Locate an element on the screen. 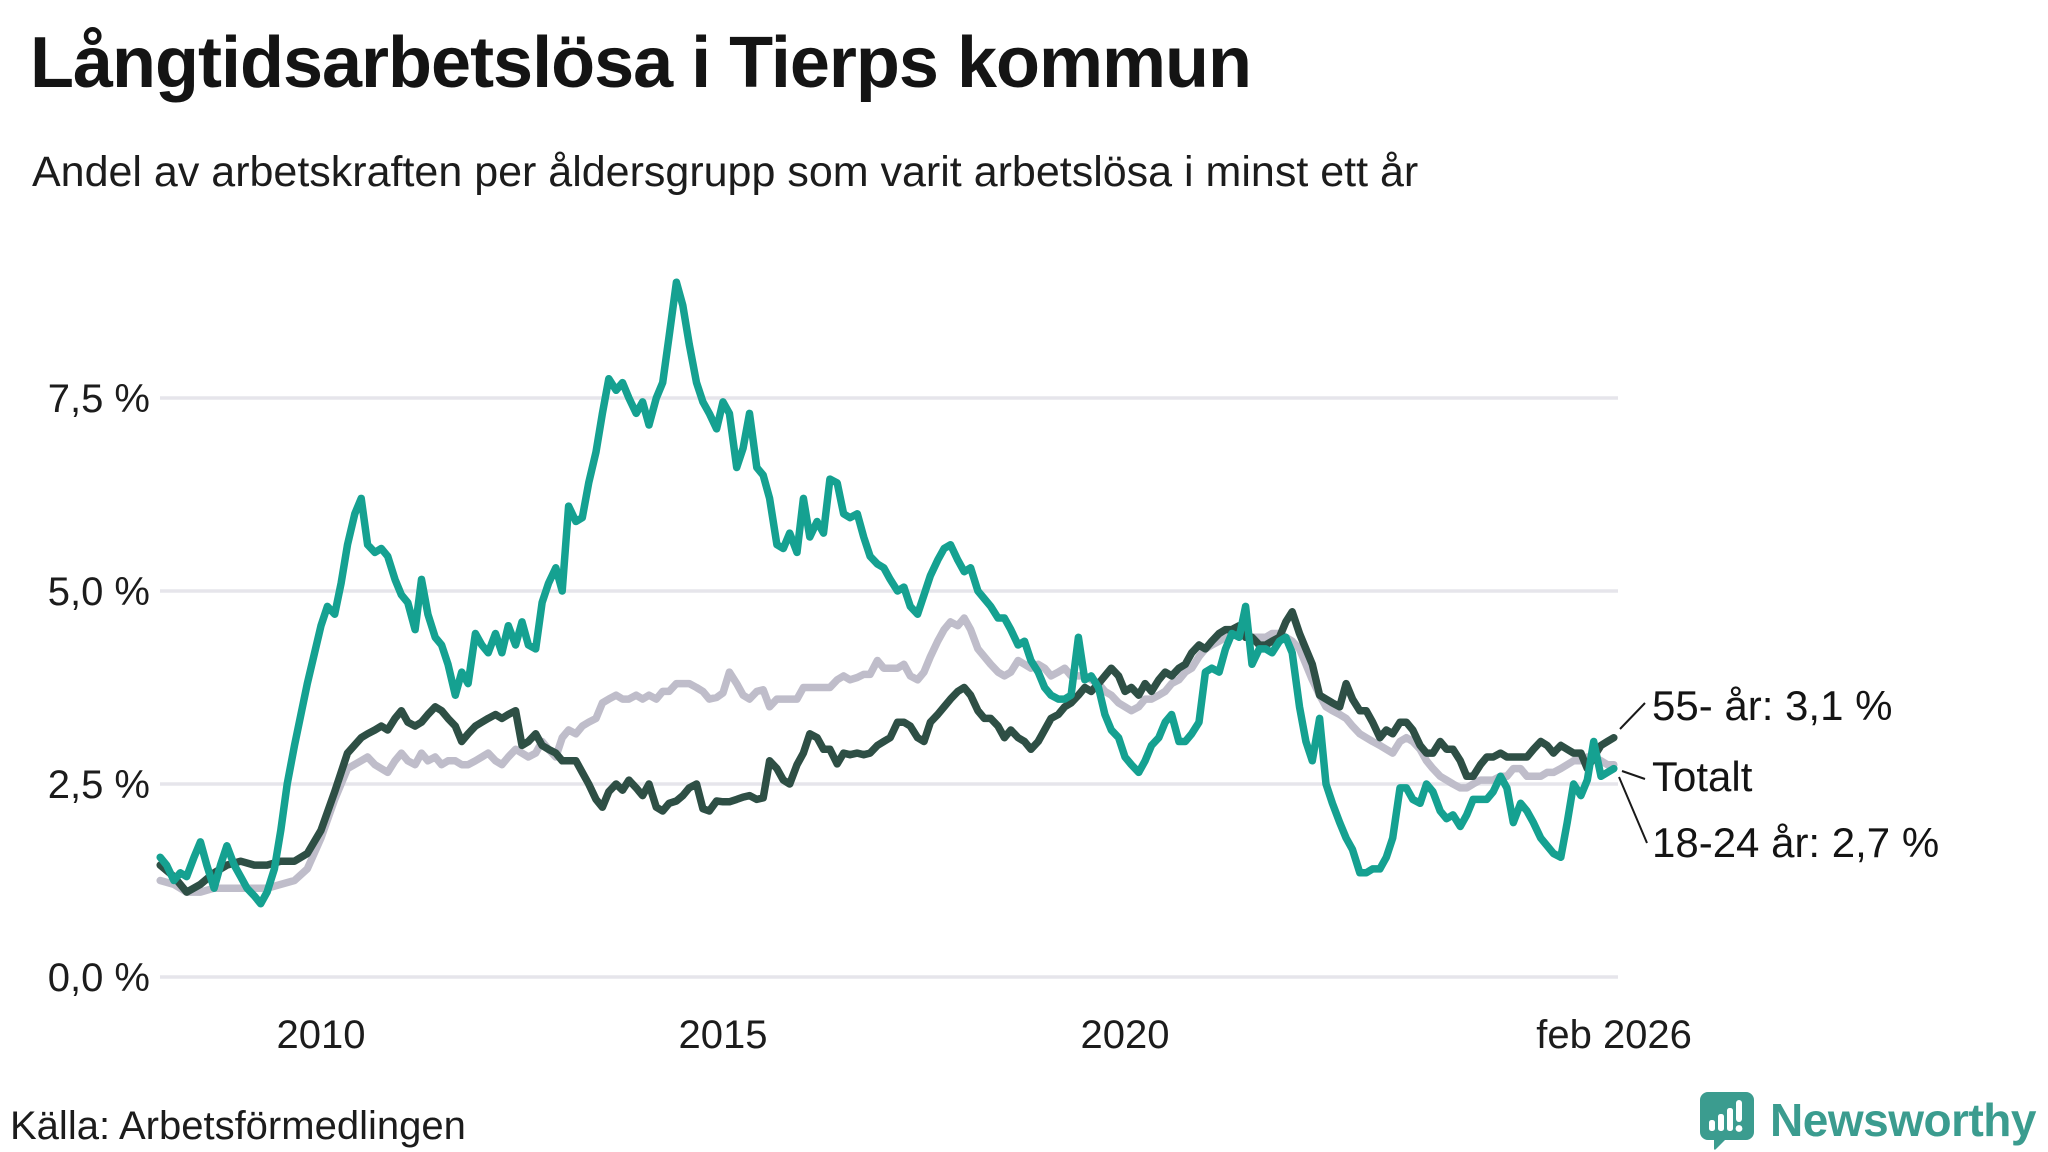 Image resolution: width=2048 pixels, height=1152 pixels. y-tick-label: 7,5 % is located at coordinates (99, 399).